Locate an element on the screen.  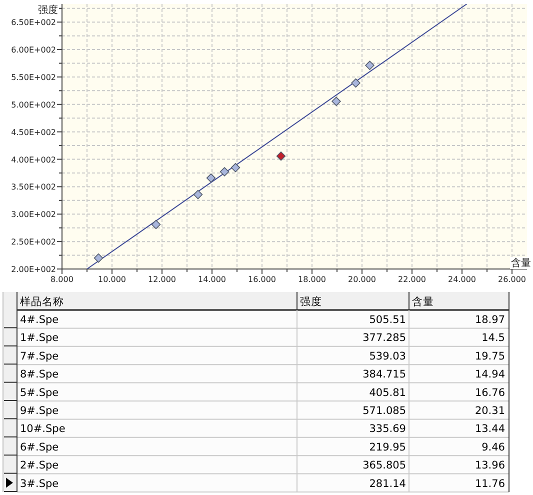
y-tick-label: 5.00E+002 is located at coordinates (33, 105).